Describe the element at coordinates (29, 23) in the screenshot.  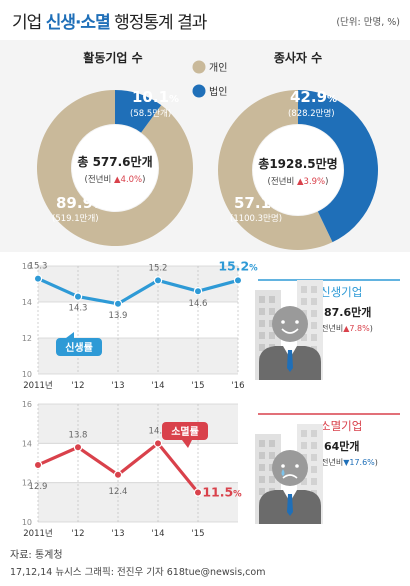
I see `title-prefix: 기업` at that location.